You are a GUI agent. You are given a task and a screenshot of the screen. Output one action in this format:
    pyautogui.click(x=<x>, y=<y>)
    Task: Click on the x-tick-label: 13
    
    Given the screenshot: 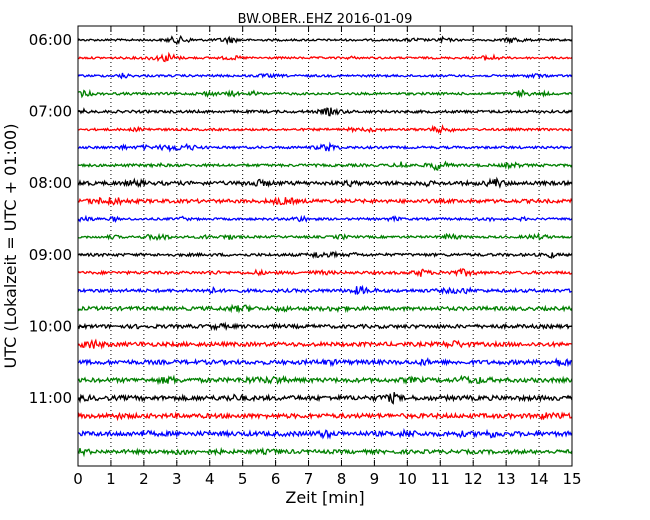 What is the action you would take?
    pyautogui.click(x=506, y=479)
    